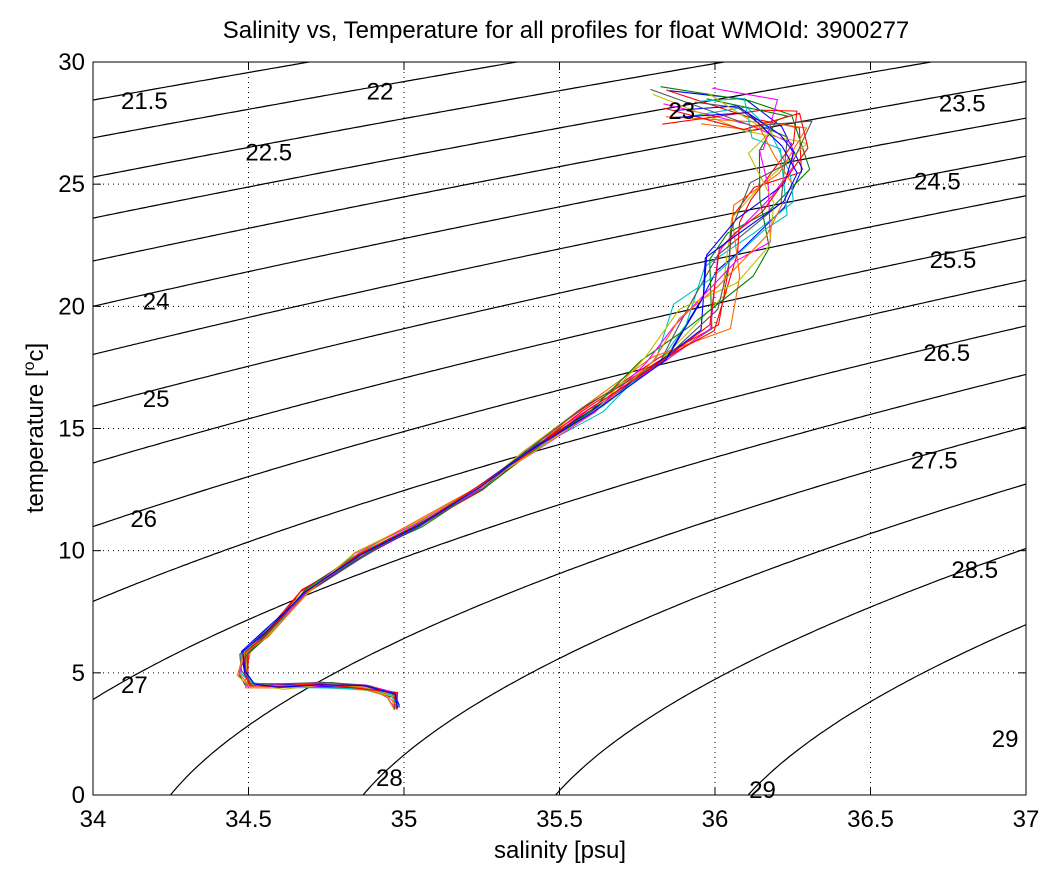 Image resolution: width=1050 pixels, height=871 pixels. Describe the element at coordinates (71, 184) in the screenshot. I see `y-tick-label: 25` at that location.